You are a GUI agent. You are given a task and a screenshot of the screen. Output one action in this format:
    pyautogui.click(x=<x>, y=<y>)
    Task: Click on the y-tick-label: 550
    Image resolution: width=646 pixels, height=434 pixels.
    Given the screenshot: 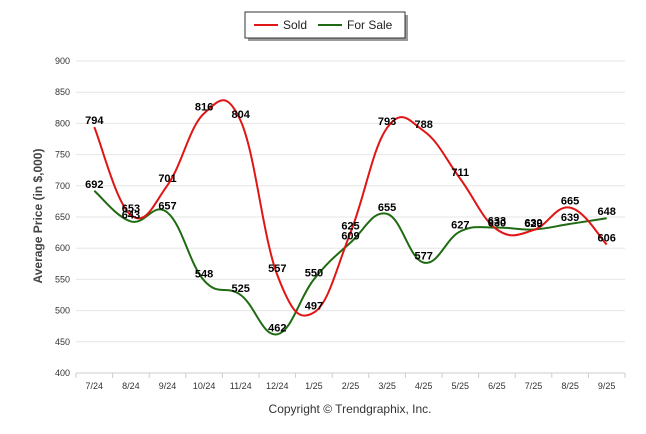 What is the action you would take?
    pyautogui.click(x=62, y=279)
    